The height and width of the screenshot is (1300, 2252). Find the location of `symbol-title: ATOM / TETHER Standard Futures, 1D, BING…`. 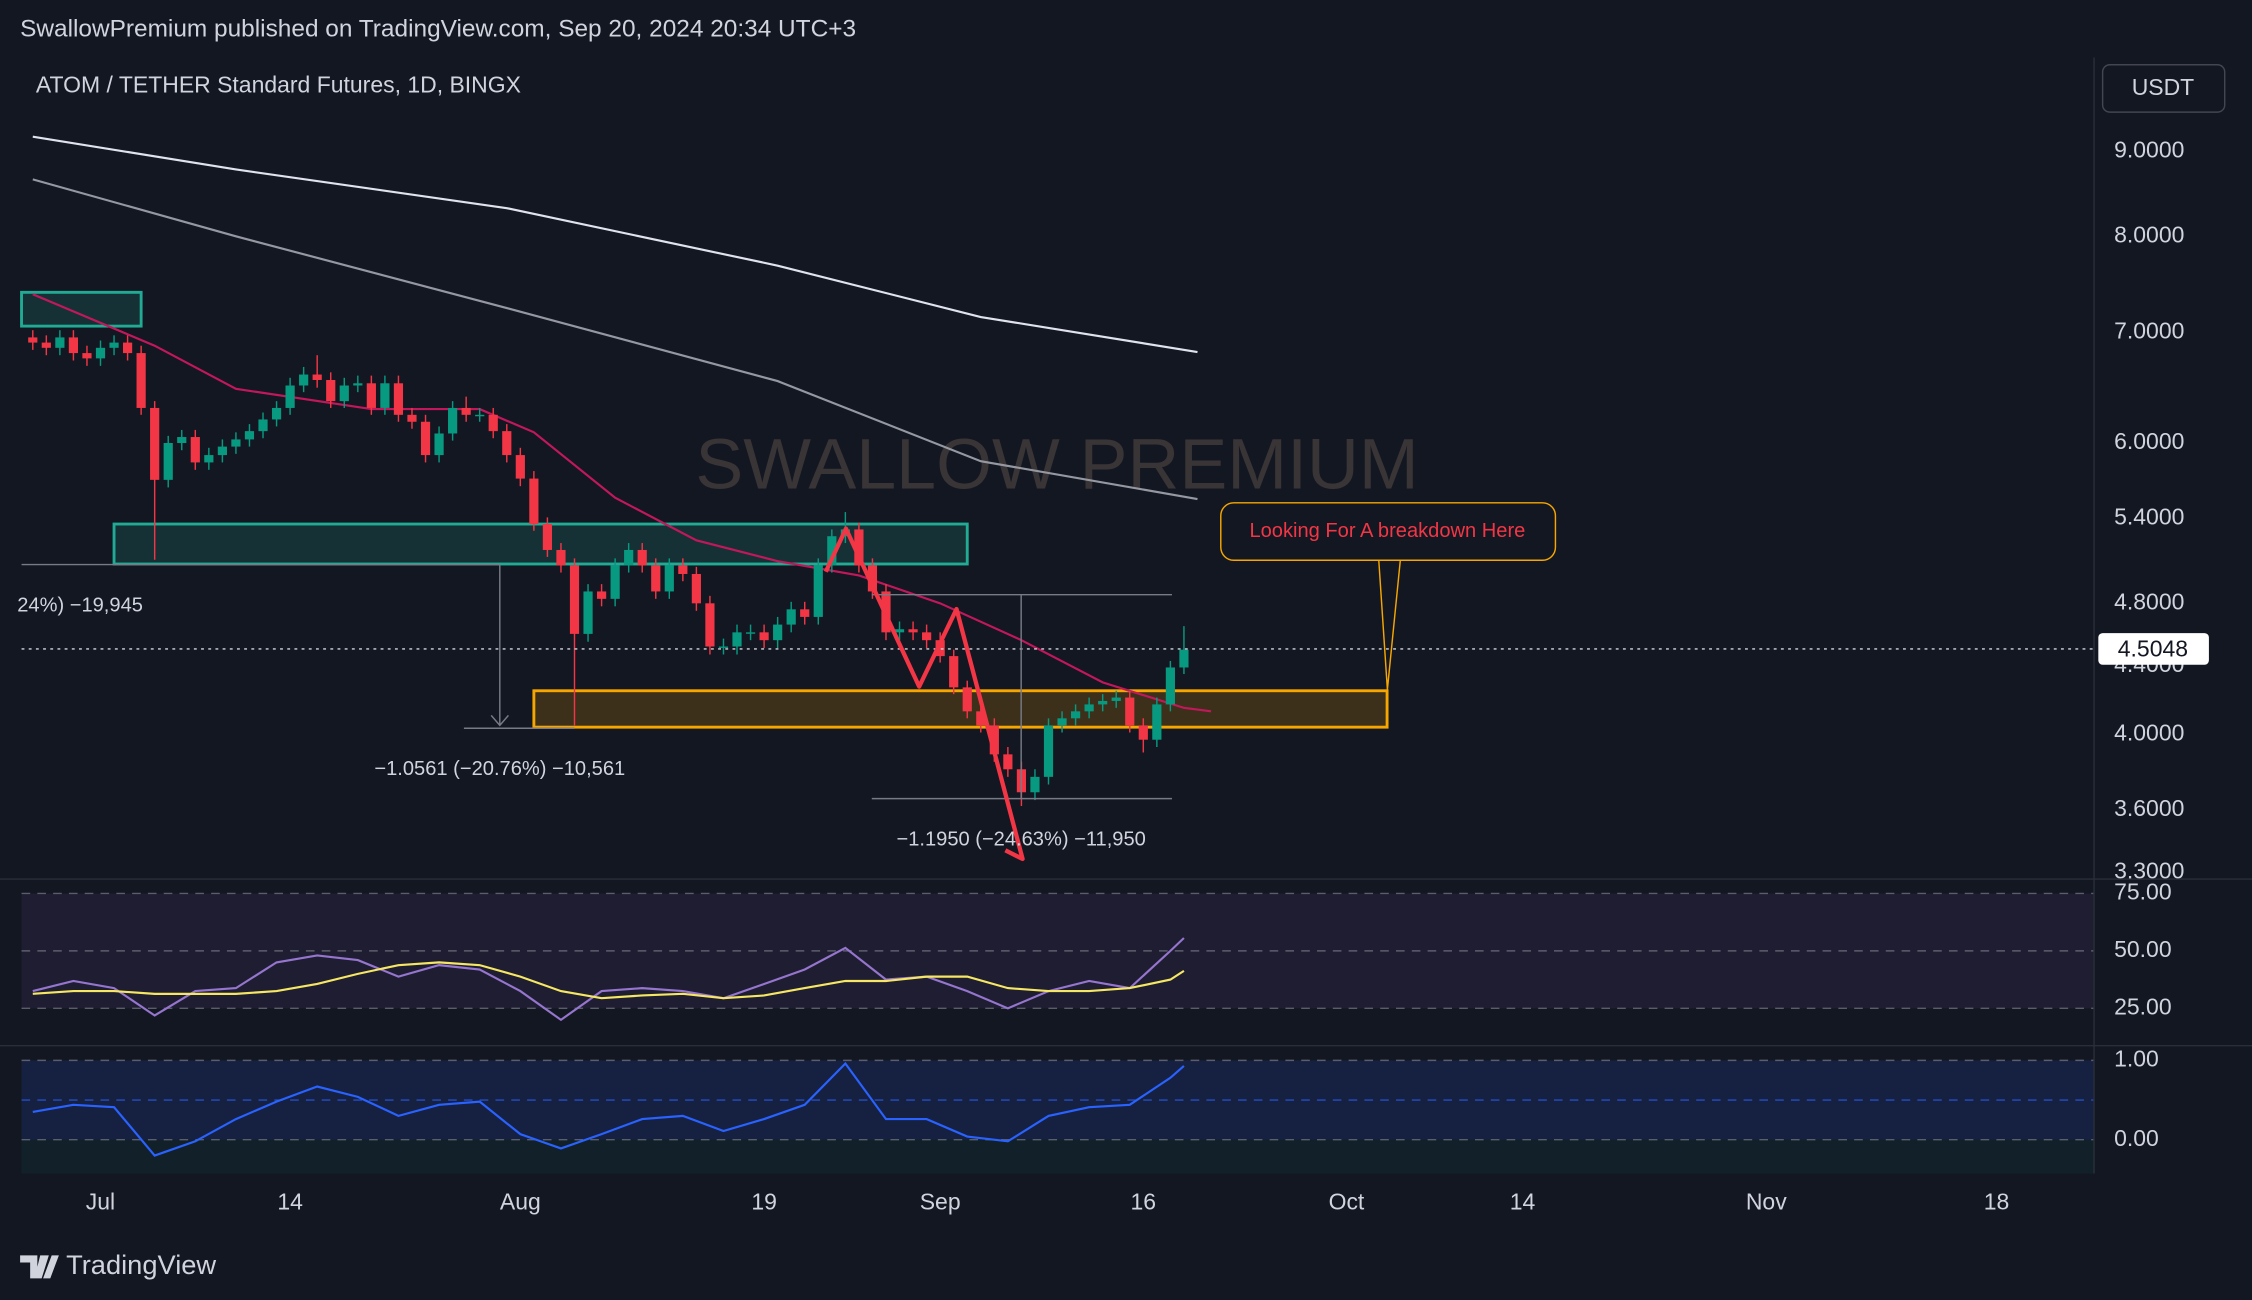

symbol-title: ATOM / TETHER Standard Futures, 1D, BING… is located at coordinates (278, 84).